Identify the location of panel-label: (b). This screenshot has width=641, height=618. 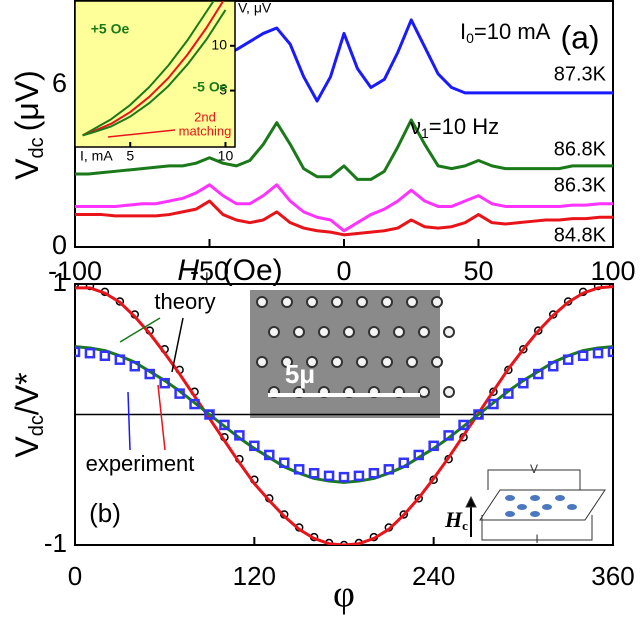
(105, 513).